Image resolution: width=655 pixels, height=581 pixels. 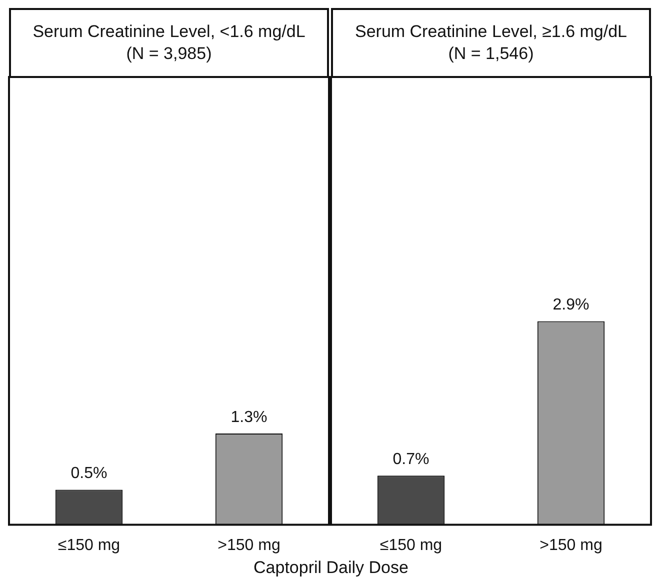 What do you see at coordinates (249, 417) in the screenshot?
I see `data-label: 1.3%` at bounding box center [249, 417].